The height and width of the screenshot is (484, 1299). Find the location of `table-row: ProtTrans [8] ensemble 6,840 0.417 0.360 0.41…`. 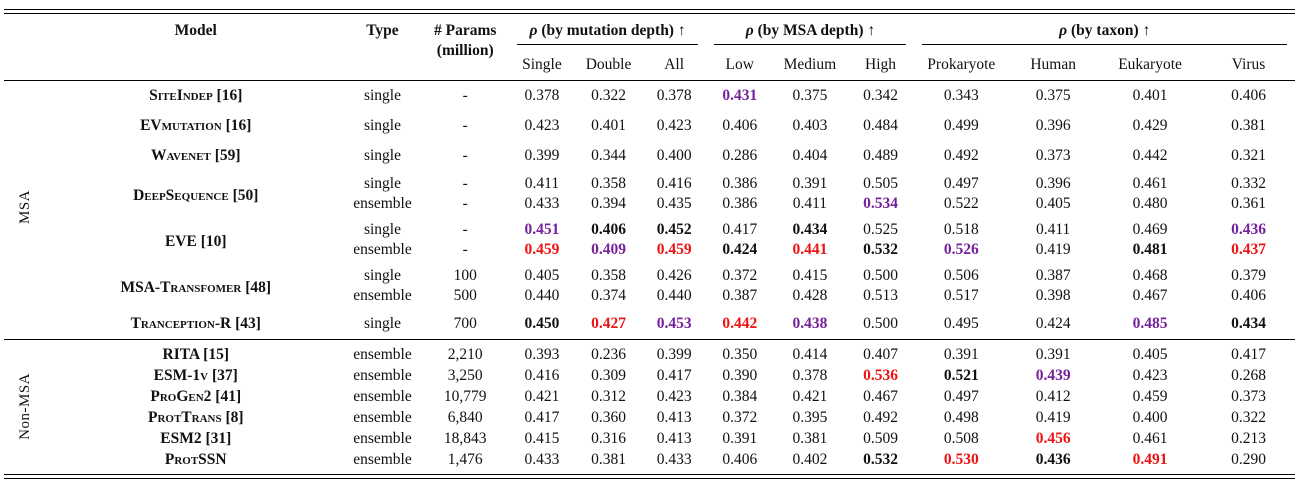

table-row: ProtTrans [8] ensemble 6,840 0.417 0.360 0.41… is located at coordinates (649, 417).